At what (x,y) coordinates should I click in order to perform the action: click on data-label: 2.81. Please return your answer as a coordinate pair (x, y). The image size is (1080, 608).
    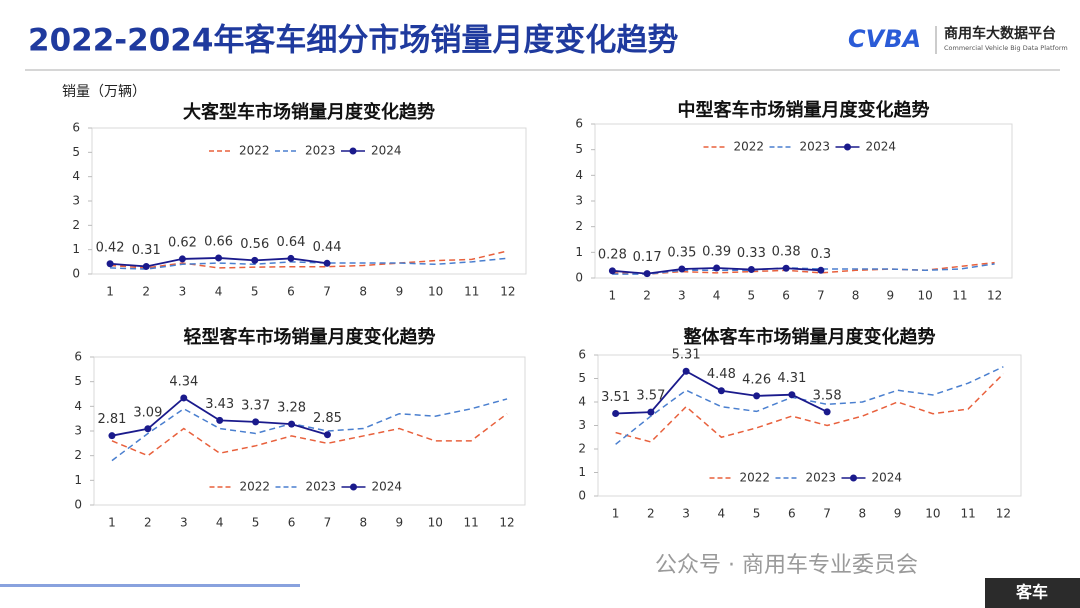
    Looking at the image, I should click on (111, 419).